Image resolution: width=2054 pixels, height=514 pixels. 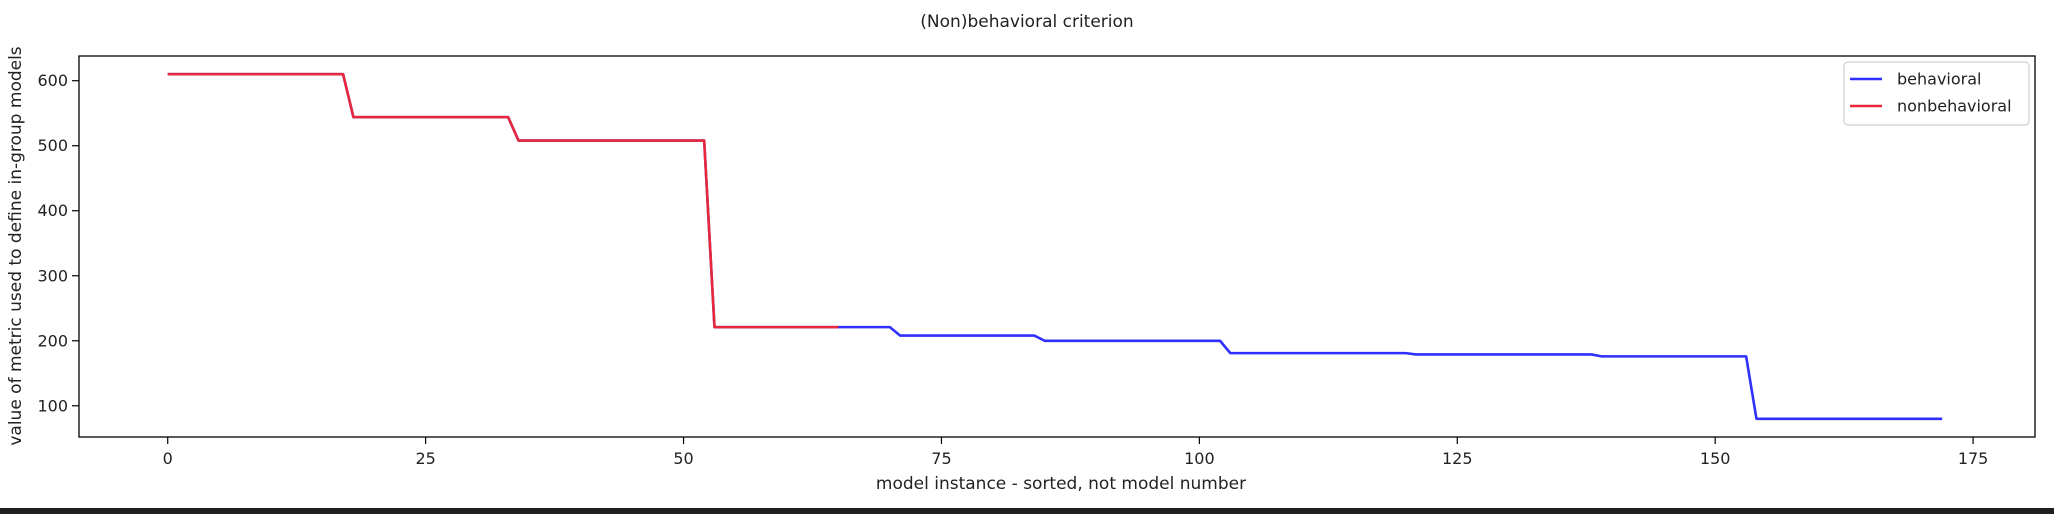 What do you see at coordinates (941, 458) in the screenshot?
I see `x-tick-label: 75` at bounding box center [941, 458].